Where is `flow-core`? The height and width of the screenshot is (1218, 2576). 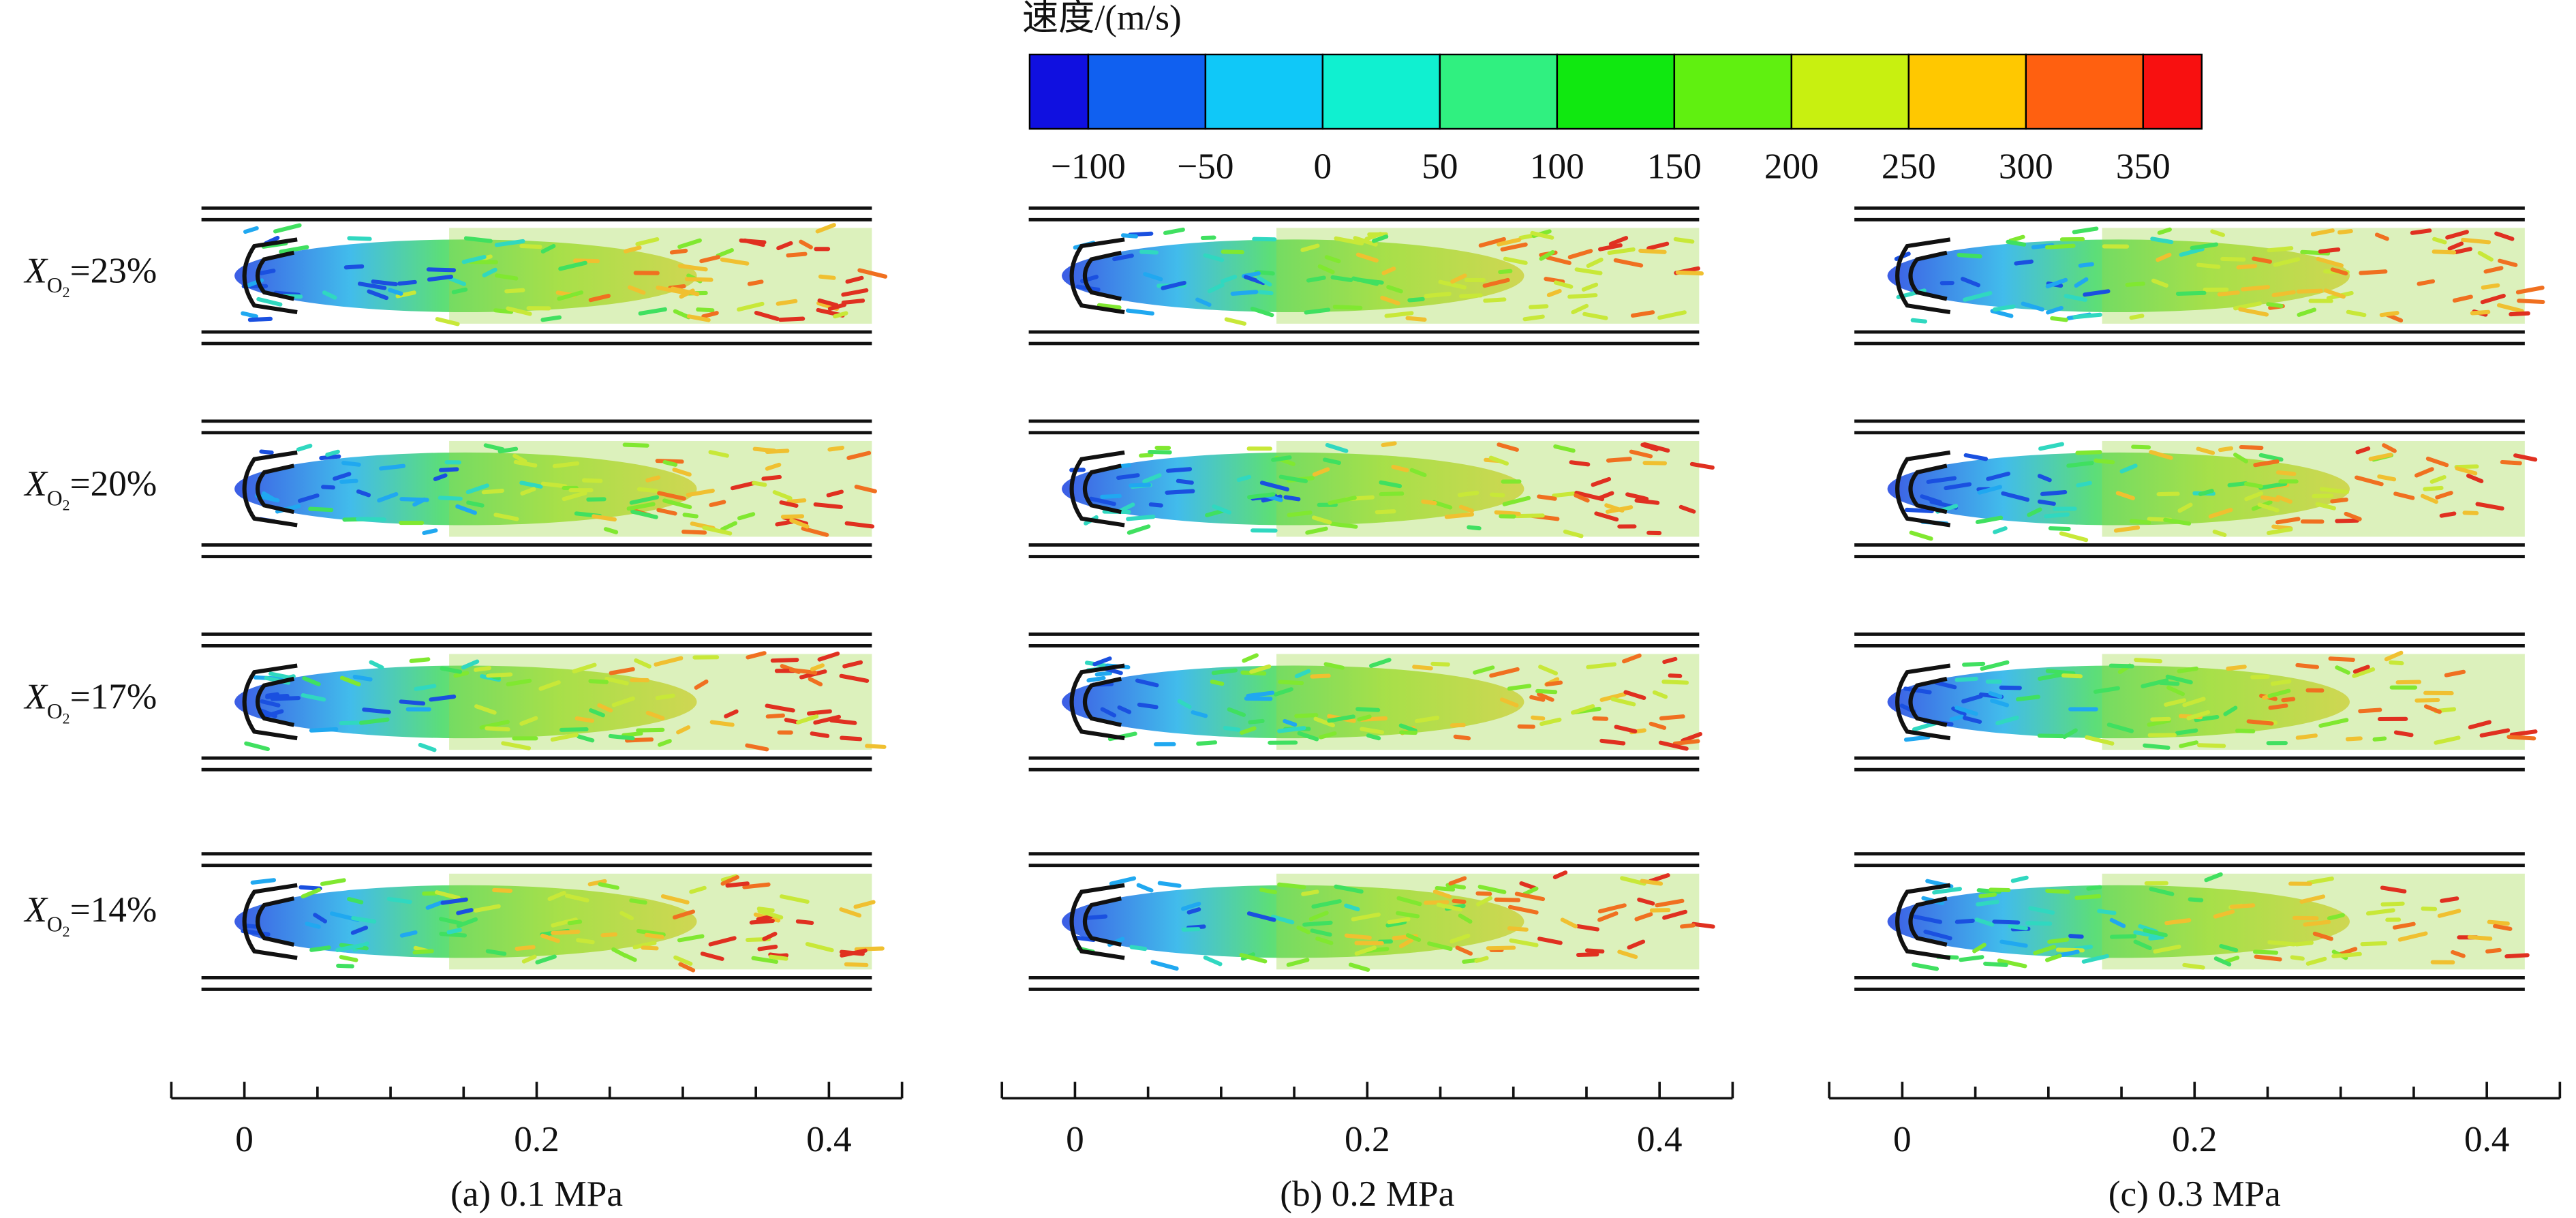
flow-core is located at coordinates (1293, 702).